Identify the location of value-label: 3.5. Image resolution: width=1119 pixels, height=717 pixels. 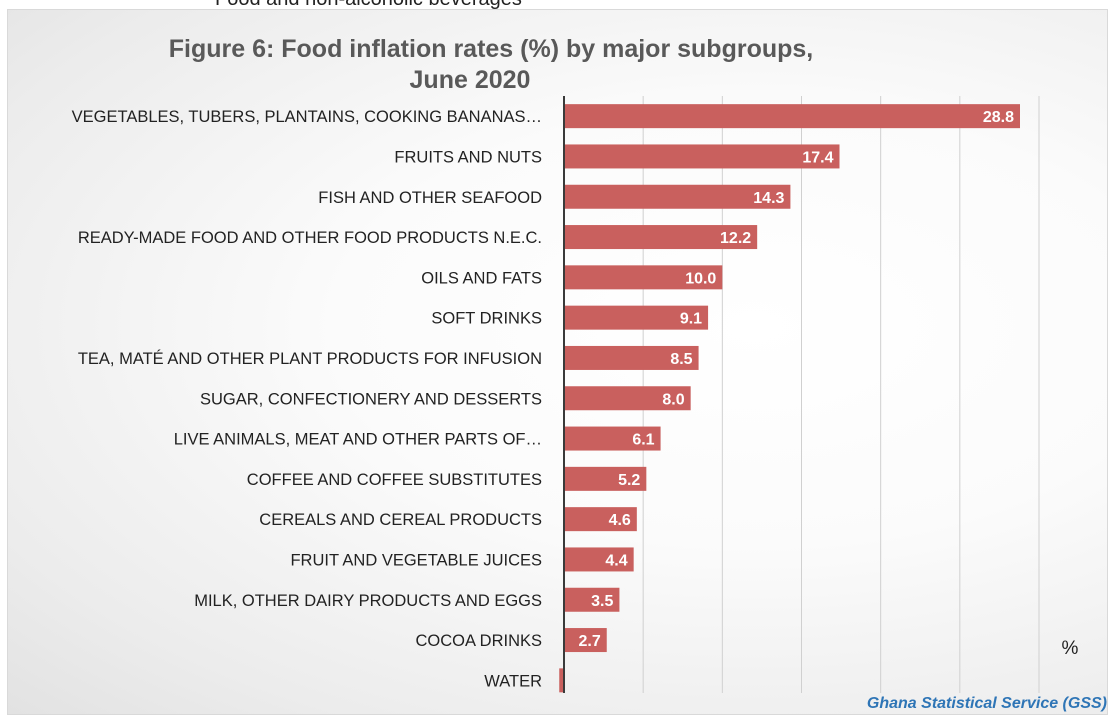
(602, 601).